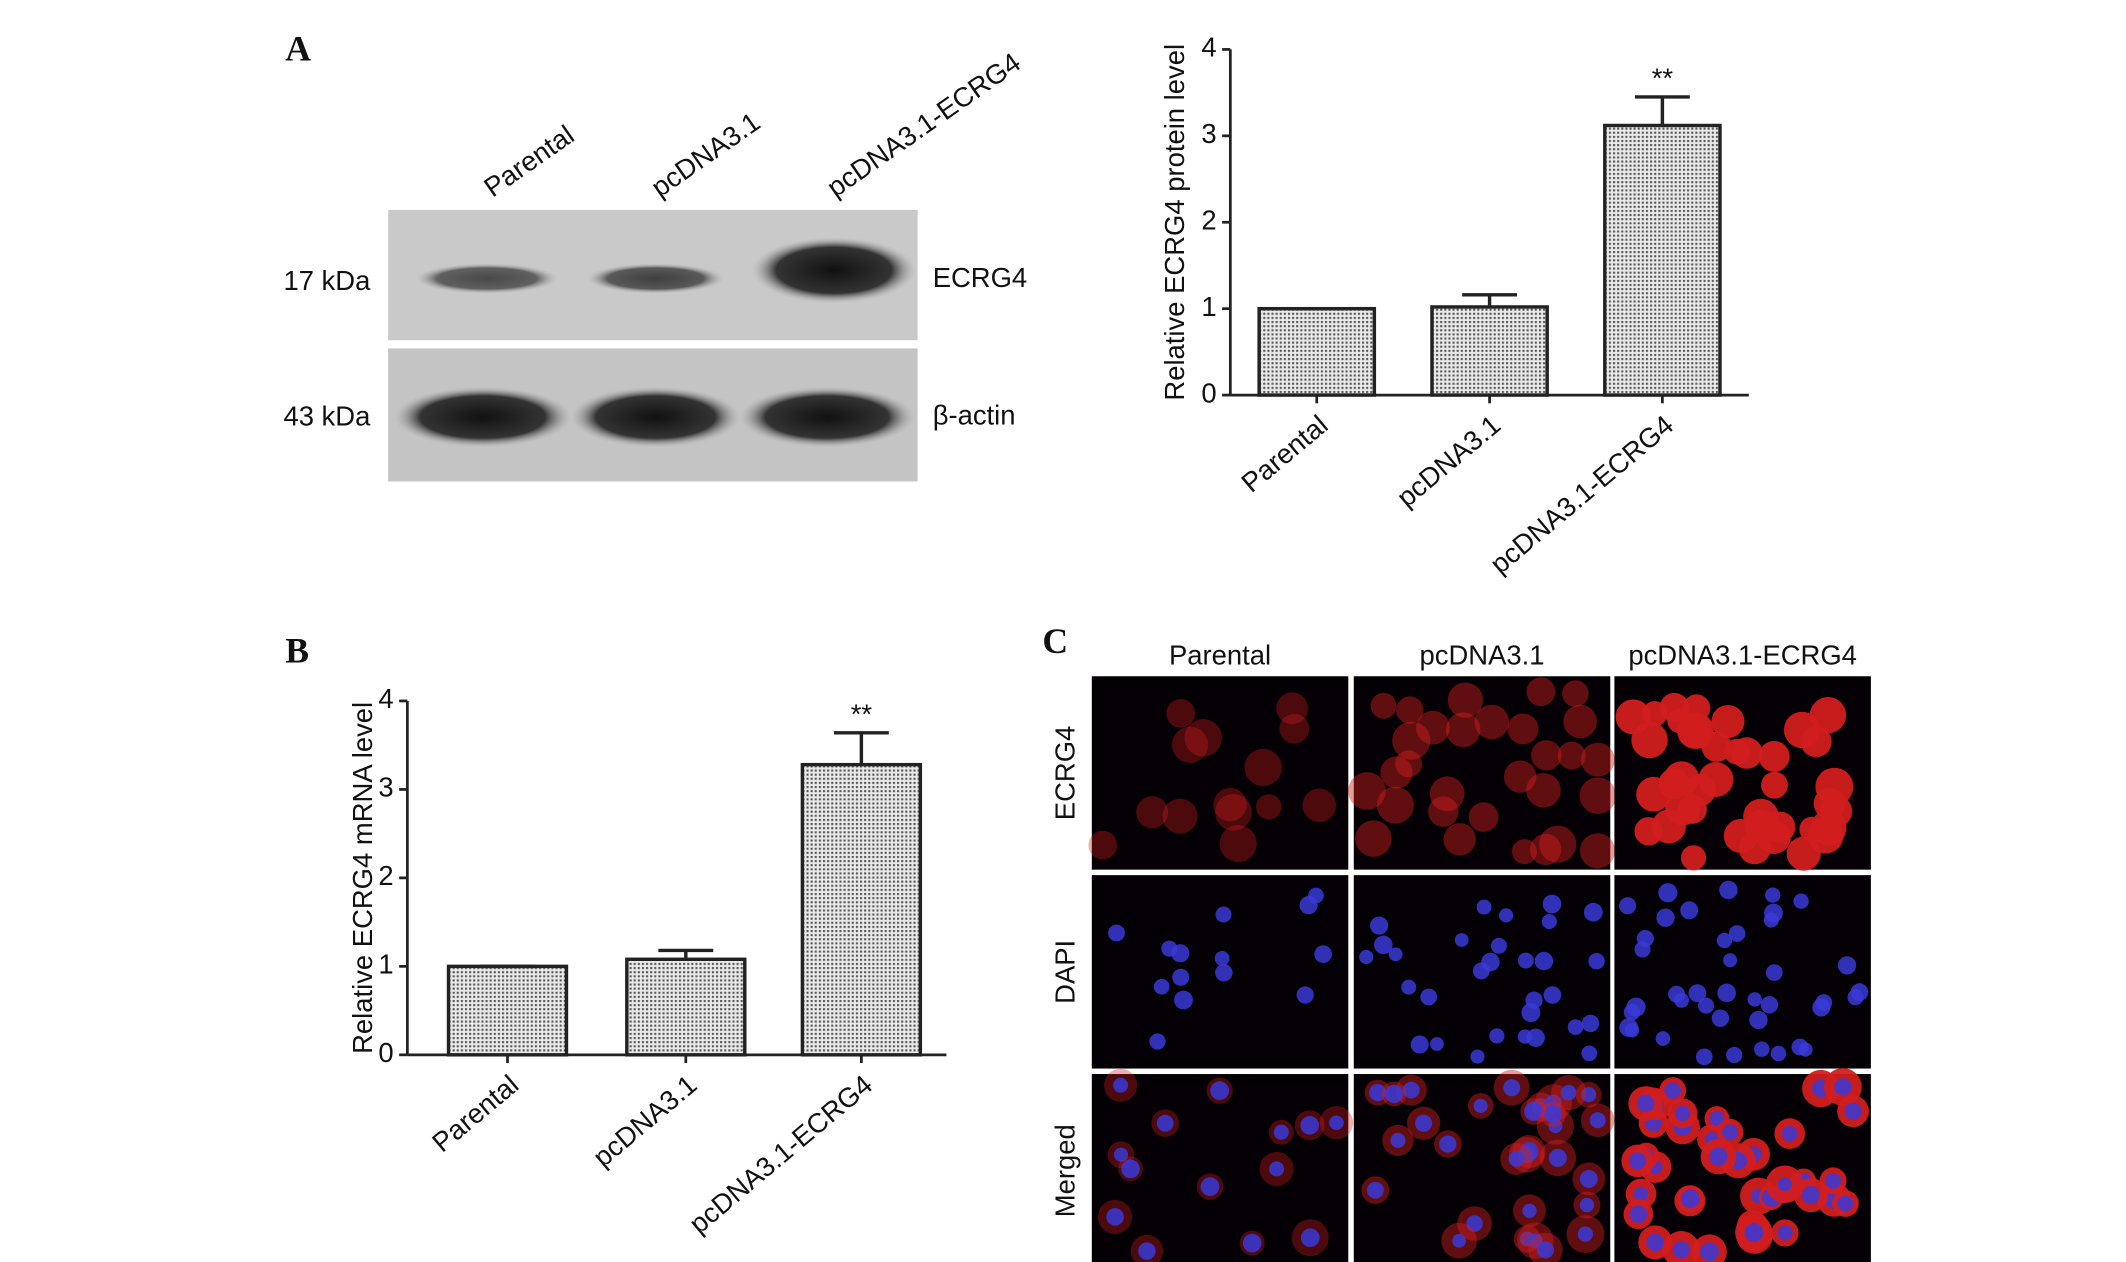  Describe the element at coordinates (1663, 78) in the screenshot. I see `significance: **` at that location.